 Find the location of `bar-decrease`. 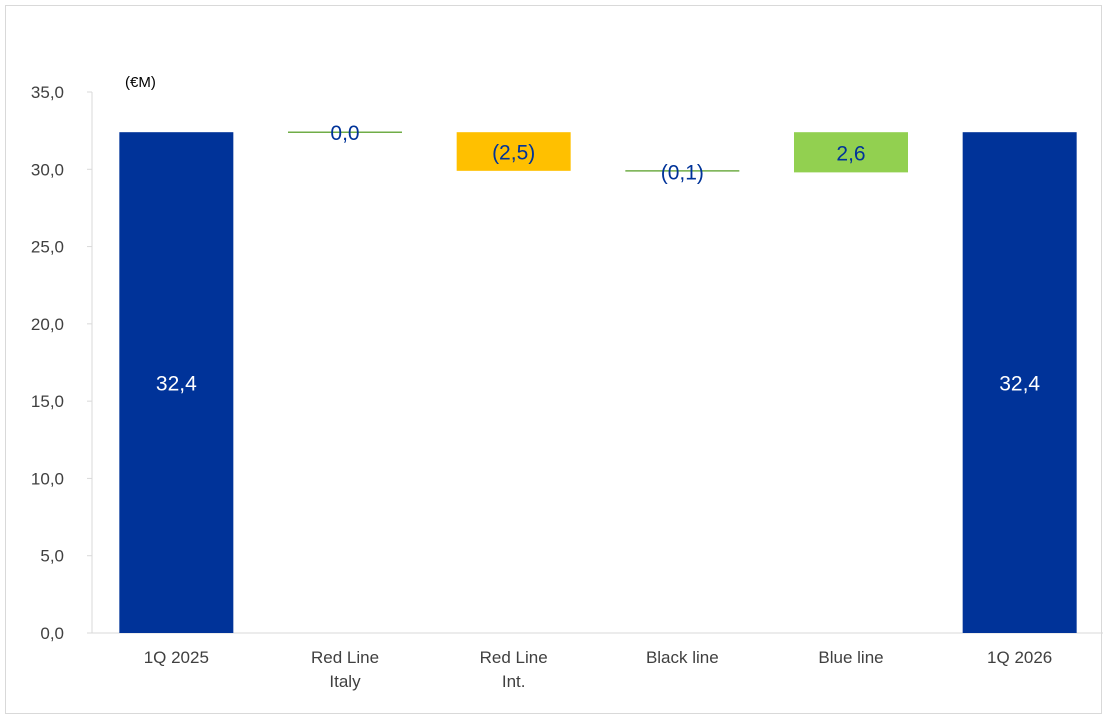

bar-decrease is located at coordinates (513, 151).